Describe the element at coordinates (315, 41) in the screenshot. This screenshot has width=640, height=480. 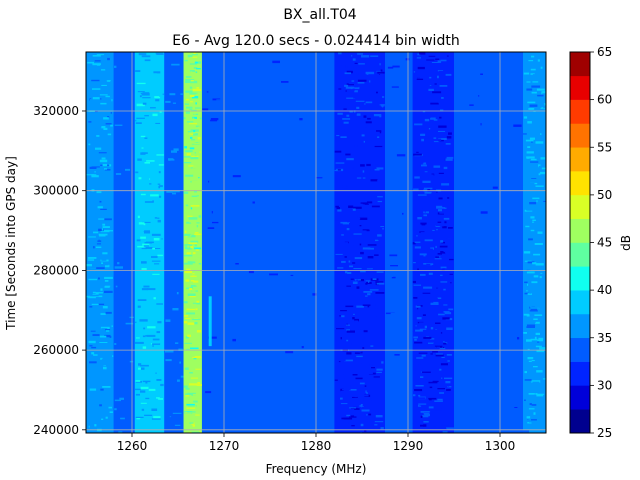
I see `chart-subtitle: E6 - Avg 120.0 secs - 0.024414 bin width` at that location.